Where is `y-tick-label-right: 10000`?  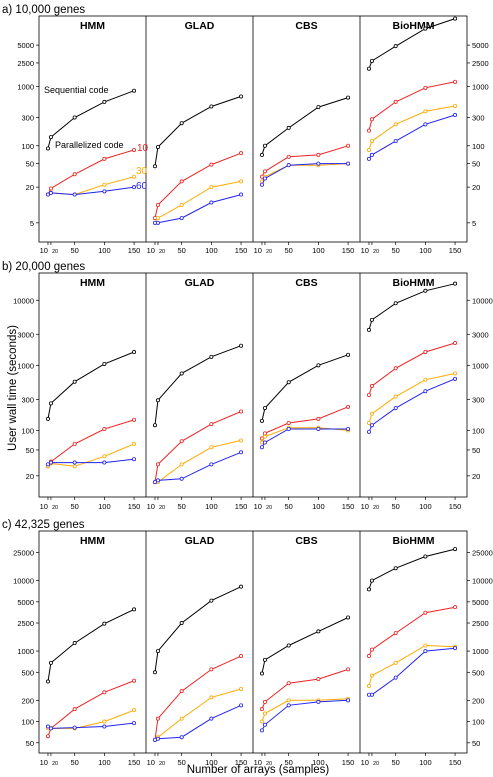
y-tick-label-right: 10000 is located at coordinates (482, 300).